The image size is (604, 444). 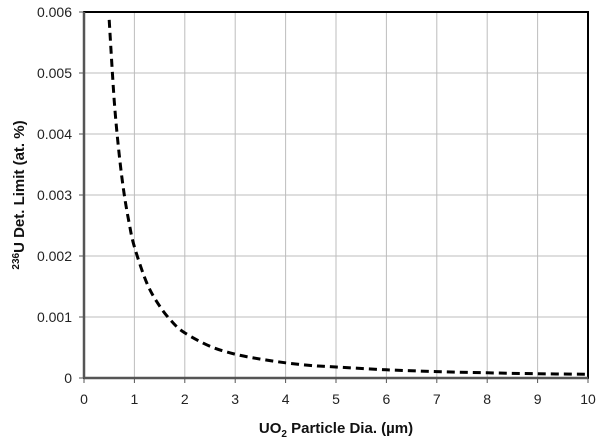 I want to click on y-tick-label: 0.005, so click(x=54, y=73).